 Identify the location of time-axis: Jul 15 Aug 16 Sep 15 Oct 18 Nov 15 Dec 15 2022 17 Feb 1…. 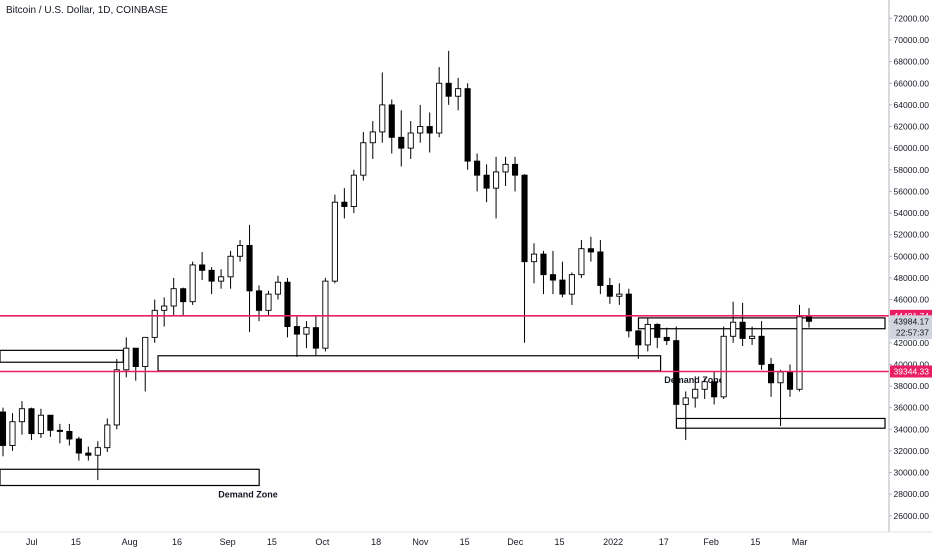
(417, 542).